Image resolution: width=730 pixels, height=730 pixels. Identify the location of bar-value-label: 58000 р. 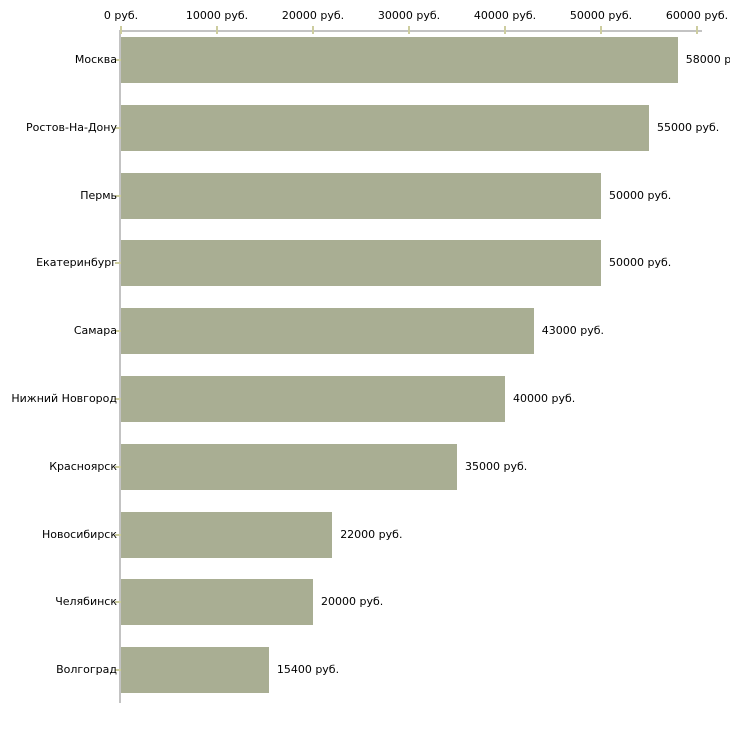
(707, 59).